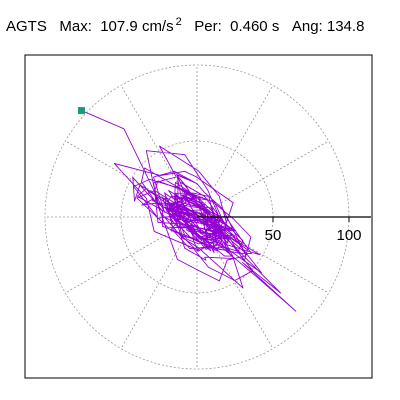 This screenshot has height=400, width=400. What do you see at coordinates (75, 26) in the screenshot?
I see `max-label: Max:` at bounding box center [75, 26].